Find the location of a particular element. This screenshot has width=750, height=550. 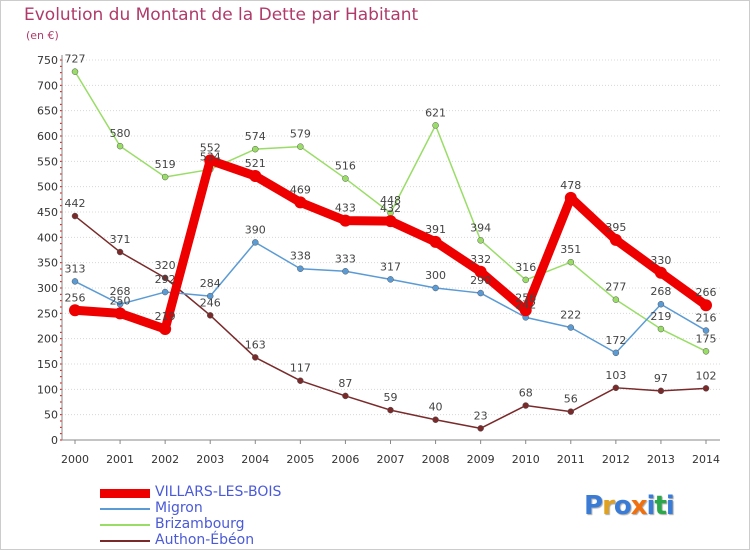

y-tick-label: 650 is located at coordinates (47, 111).